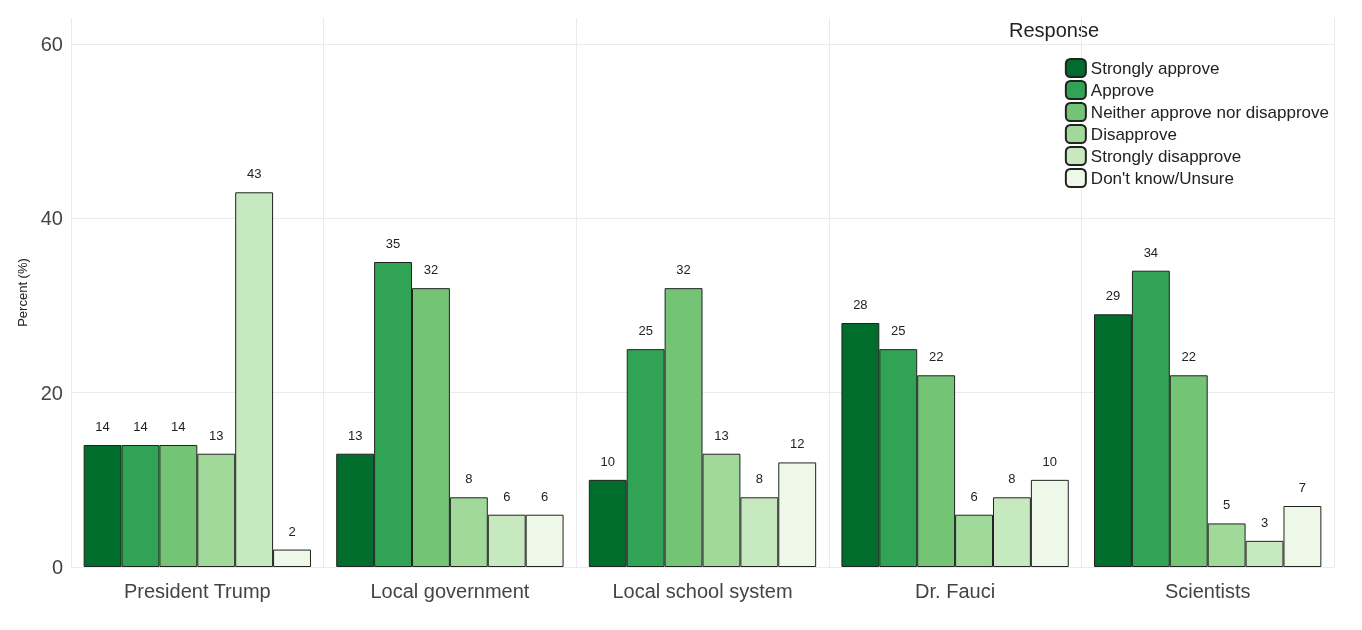 The height and width of the screenshot is (630, 1362). I want to click on legend-label: Approve, so click(1122, 90).